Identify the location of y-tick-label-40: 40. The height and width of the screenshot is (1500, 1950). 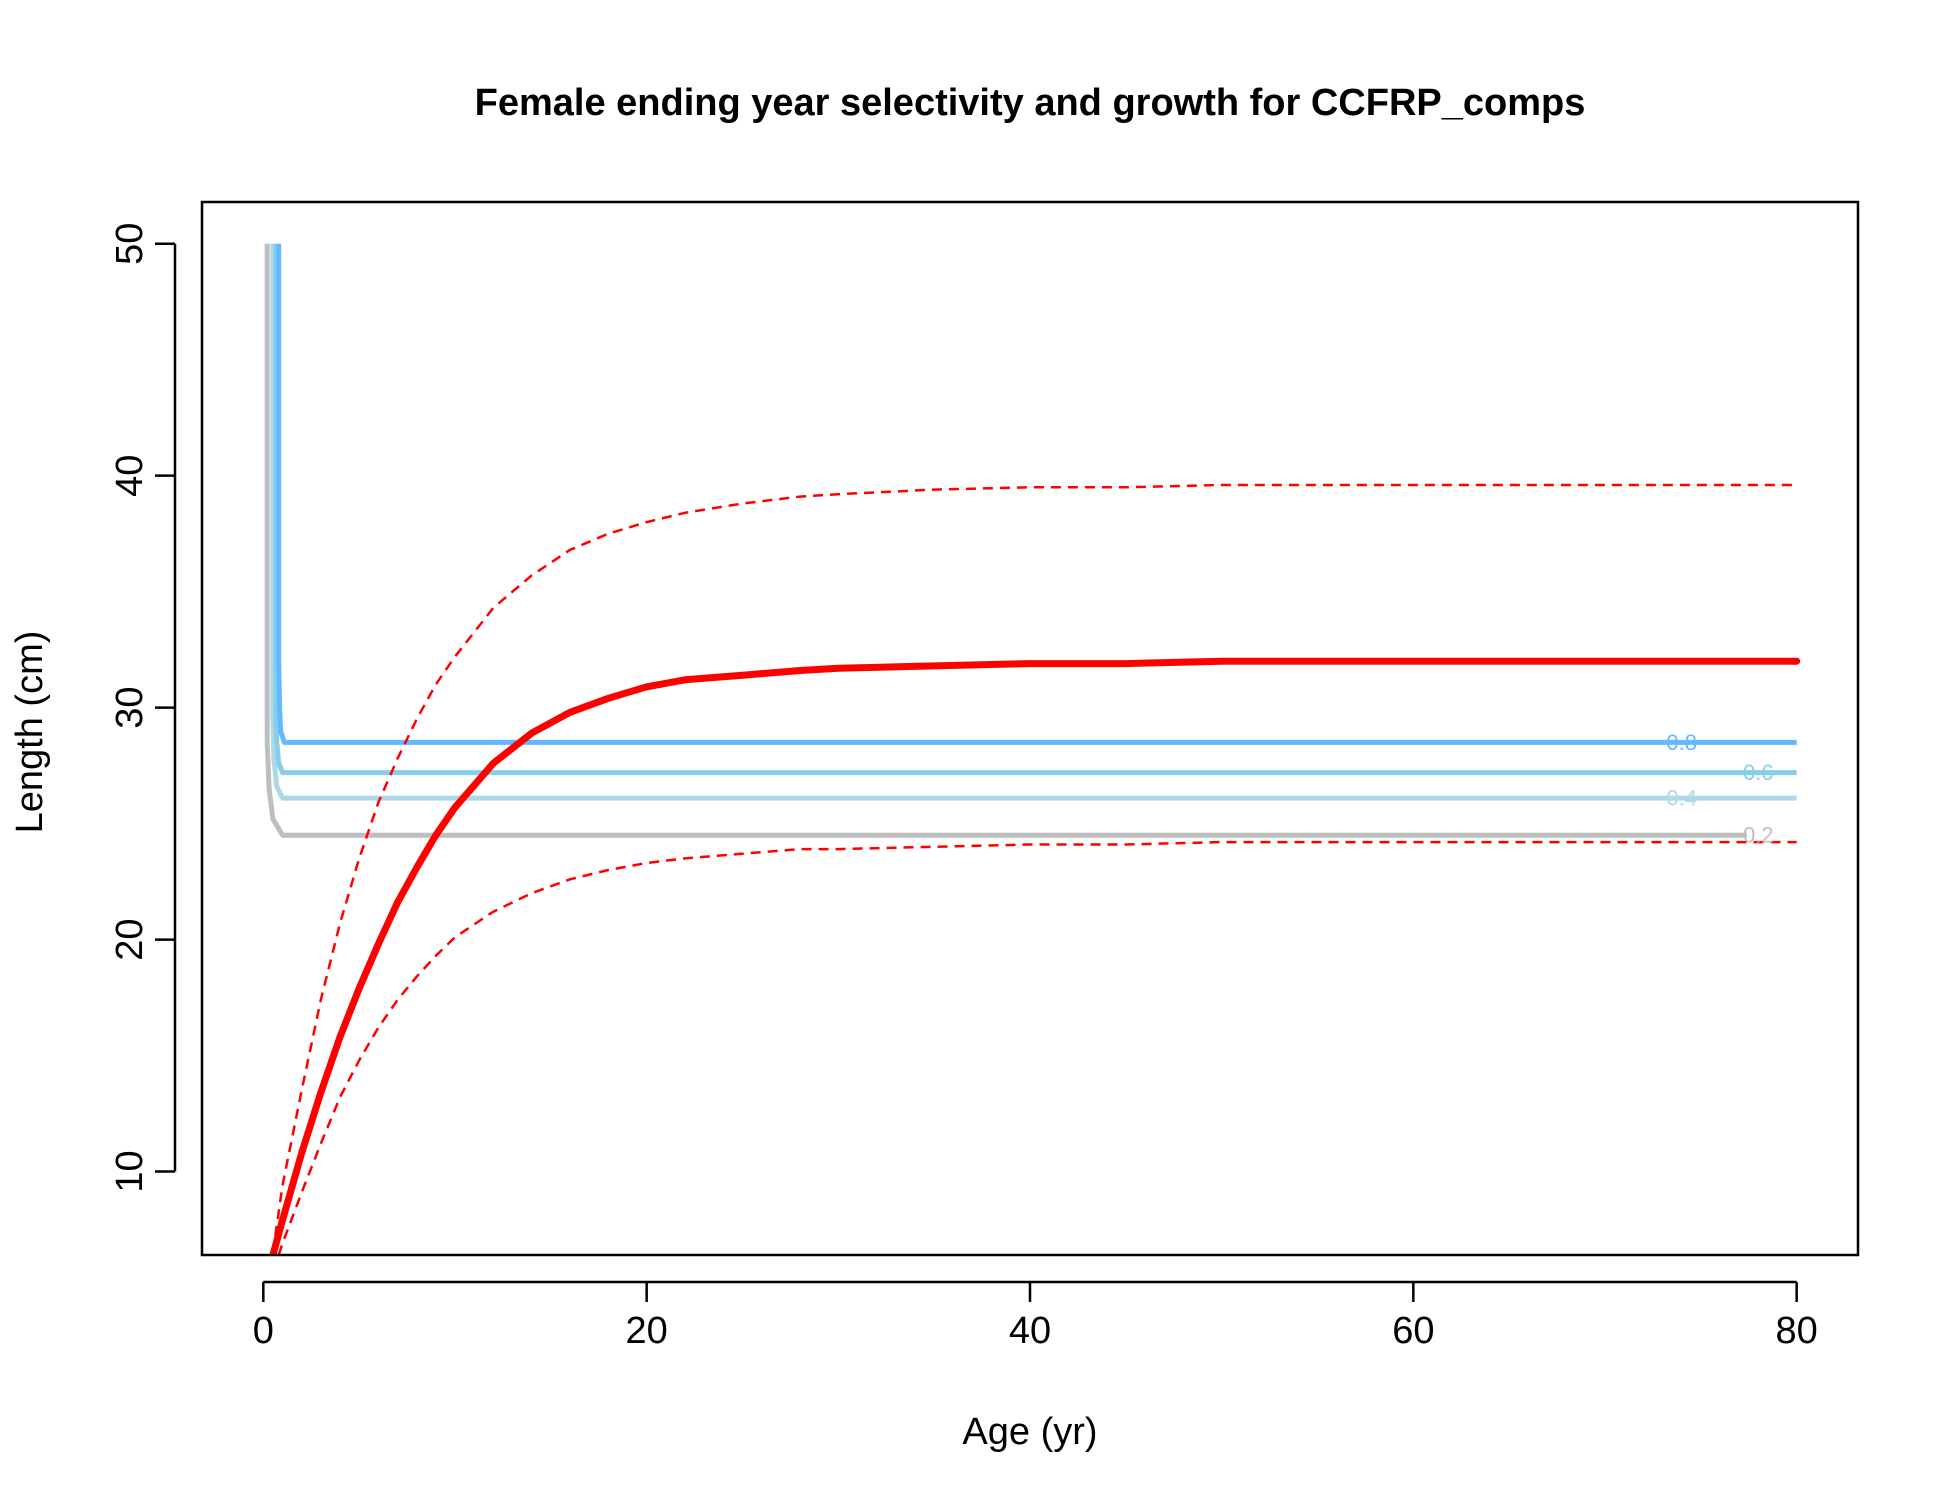
(130, 476).